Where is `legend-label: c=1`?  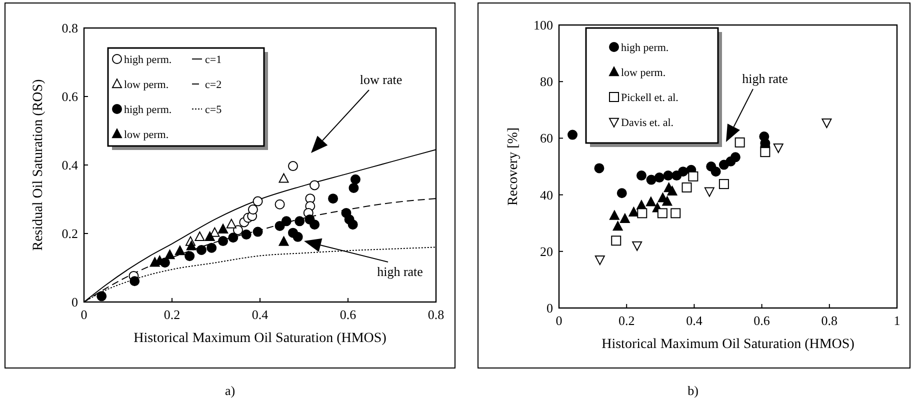 legend-label: c=1 is located at coordinates (213, 60).